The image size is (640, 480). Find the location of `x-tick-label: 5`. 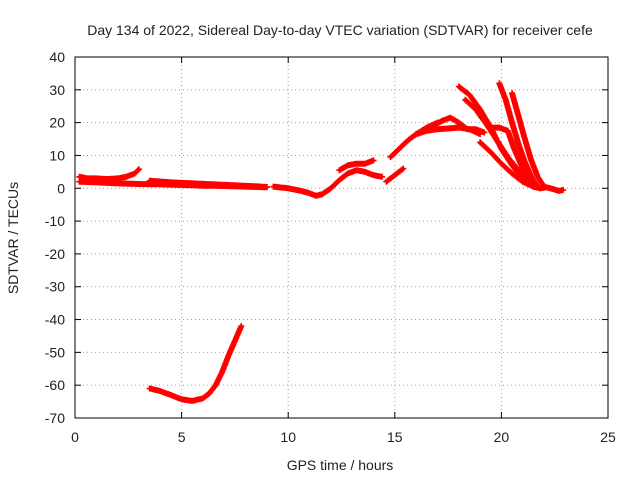

x-tick-label: 5 is located at coordinates (182, 437).